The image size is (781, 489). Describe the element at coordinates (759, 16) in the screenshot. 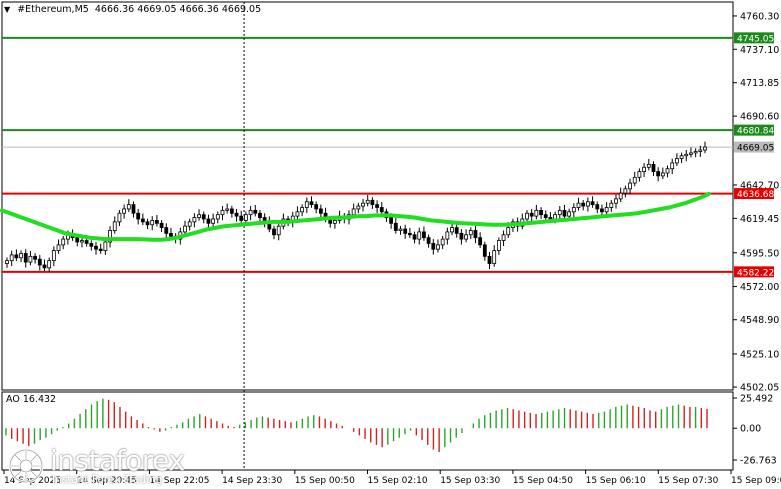

I see `price-tick-label: 4760.30` at that location.